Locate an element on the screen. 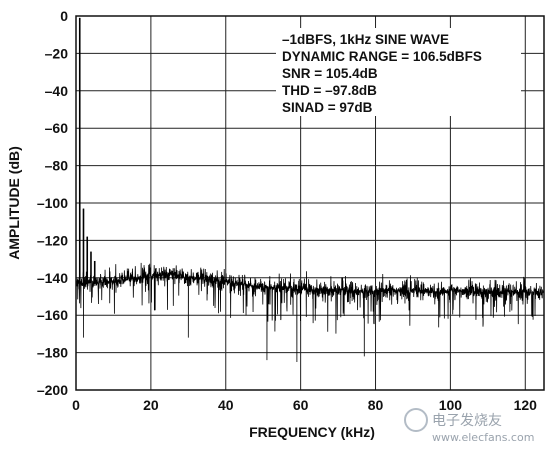 Image resolution: width=550 pixels, height=458 pixels. y-tick-label: –140 is located at coordinates (52, 278).